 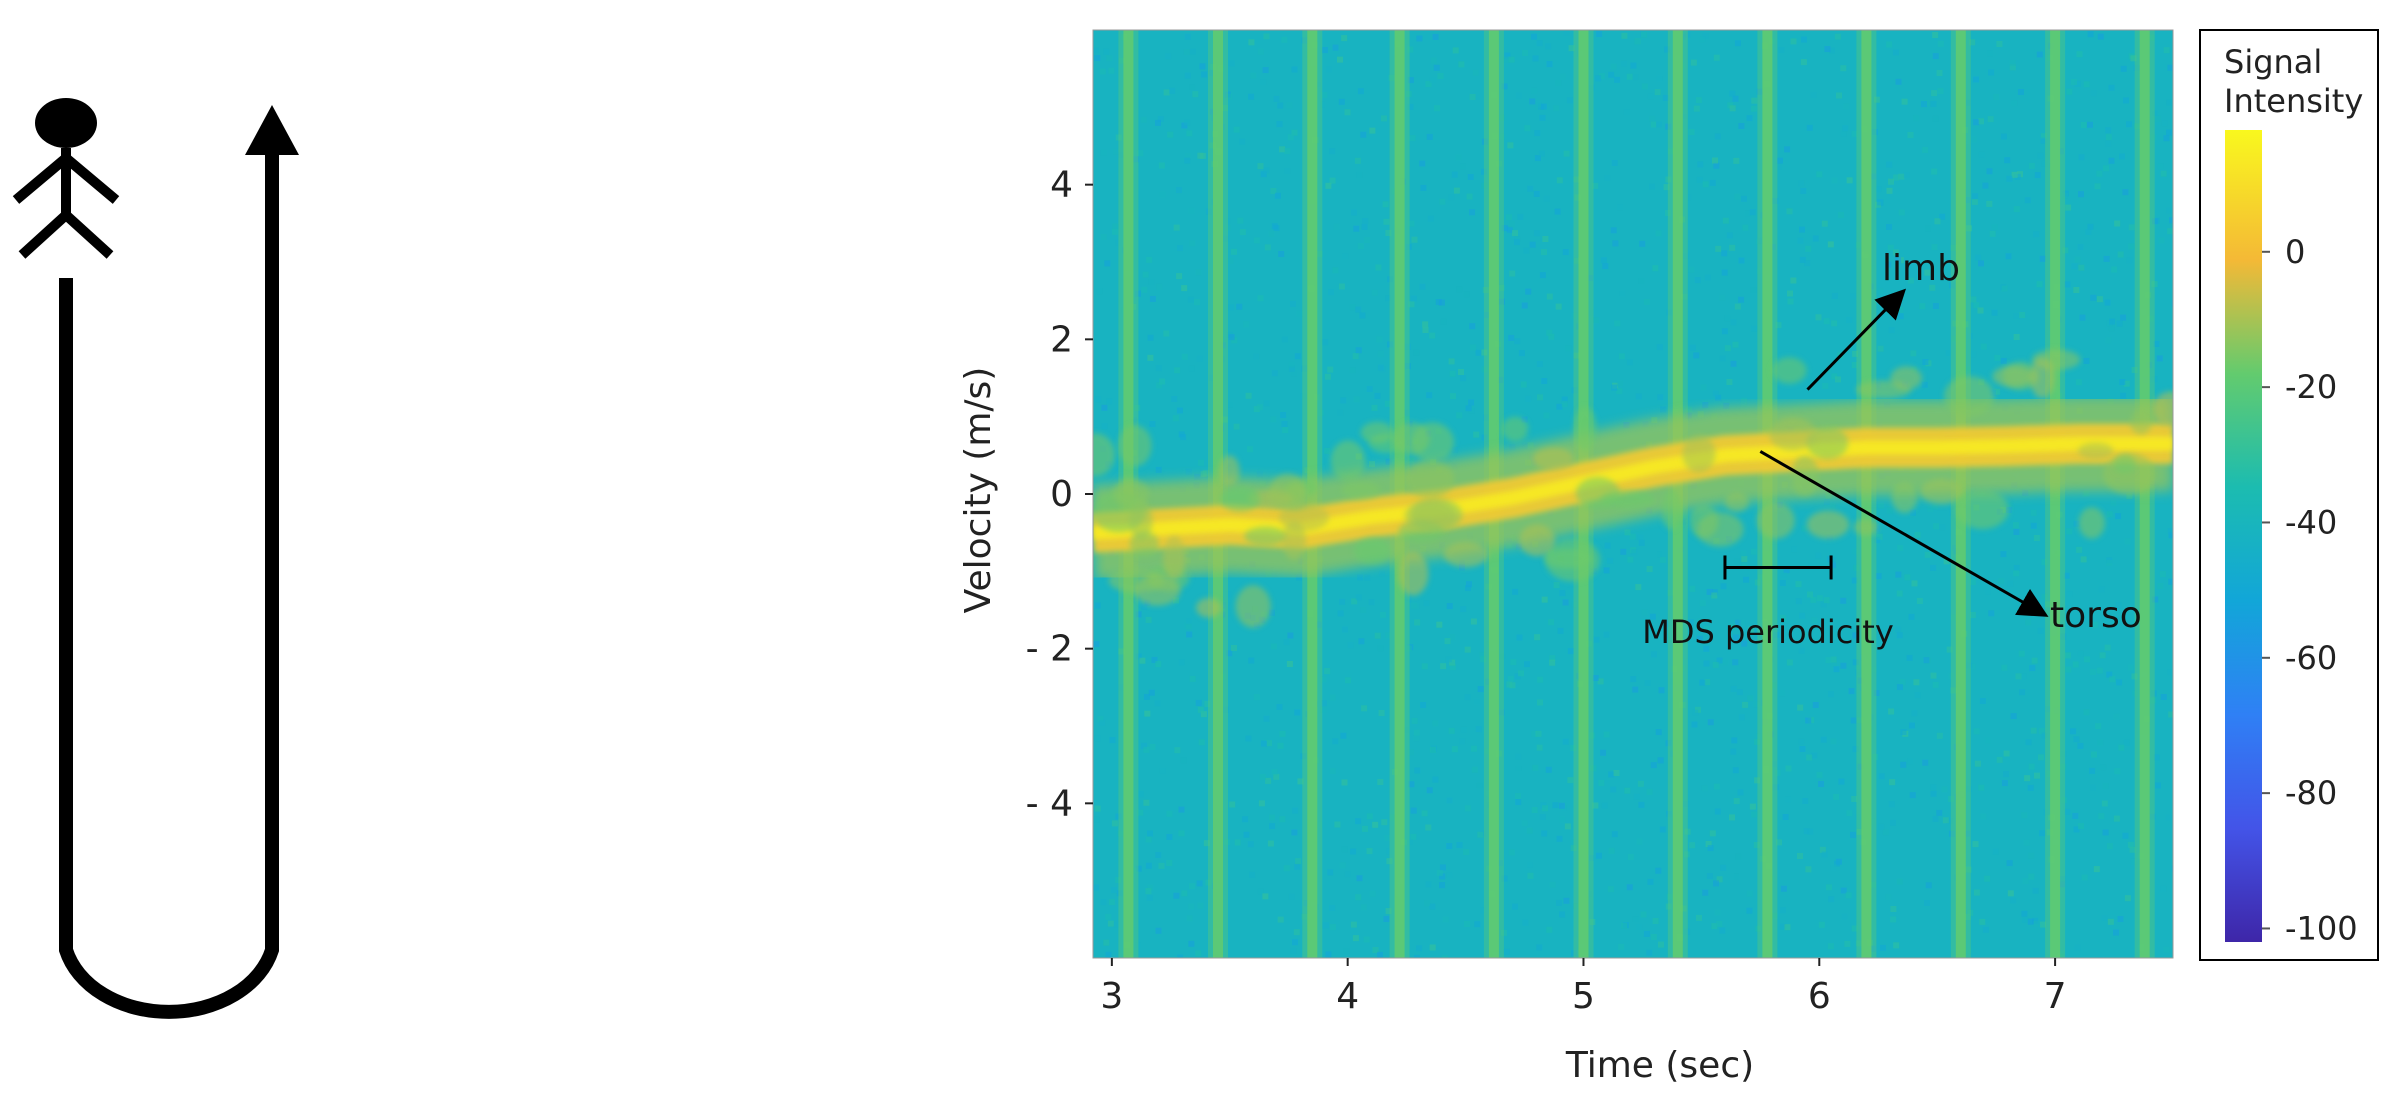 I want to click on colorbar-tick-label: -20, so click(x=2311, y=387).